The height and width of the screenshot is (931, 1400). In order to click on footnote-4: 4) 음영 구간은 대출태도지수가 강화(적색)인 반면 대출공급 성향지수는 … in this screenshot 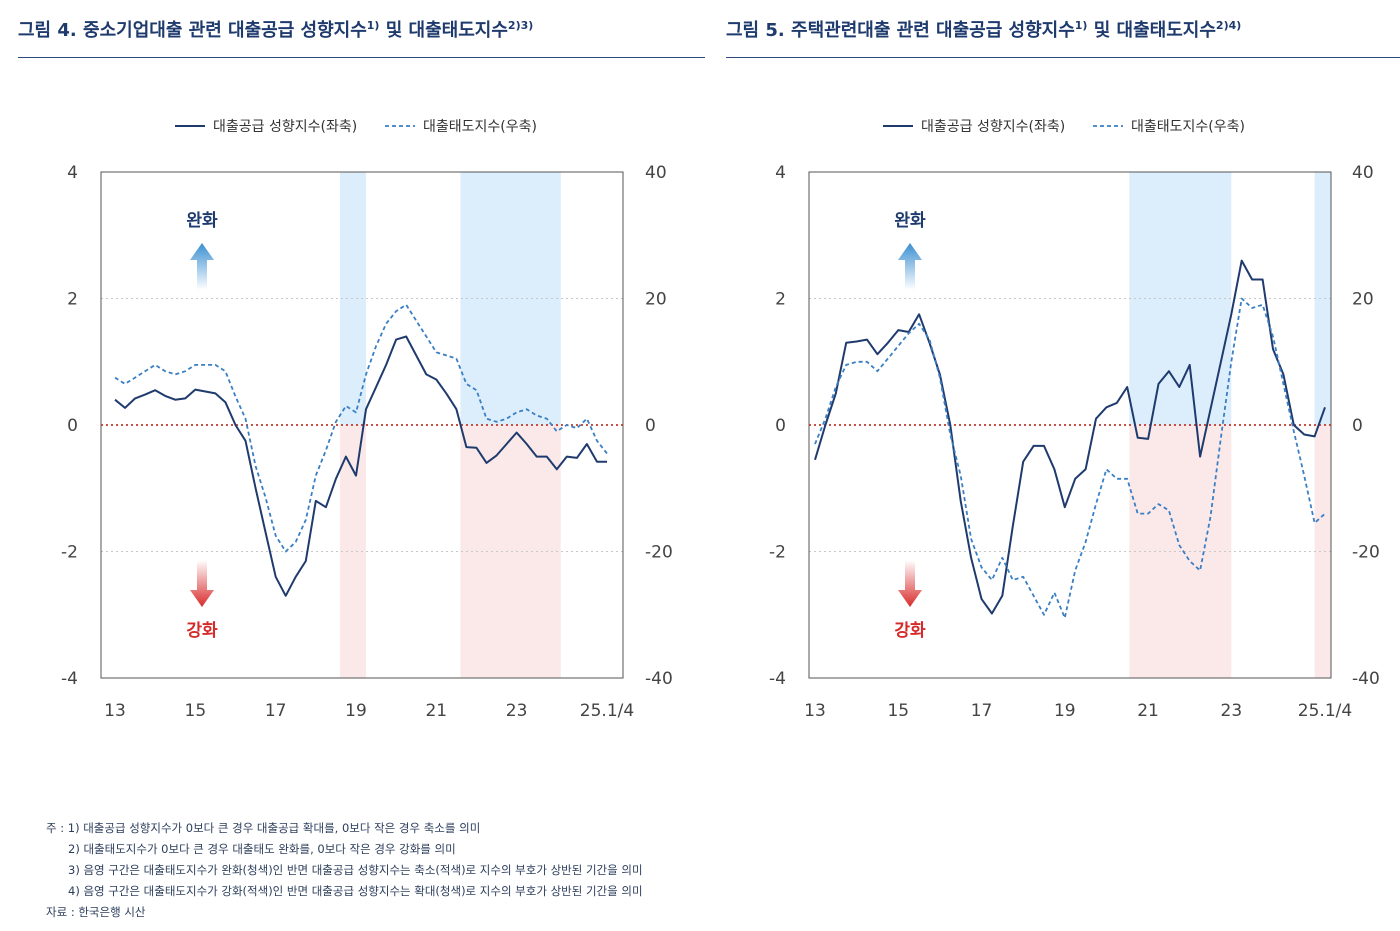, I will do `click(355, 891)`.